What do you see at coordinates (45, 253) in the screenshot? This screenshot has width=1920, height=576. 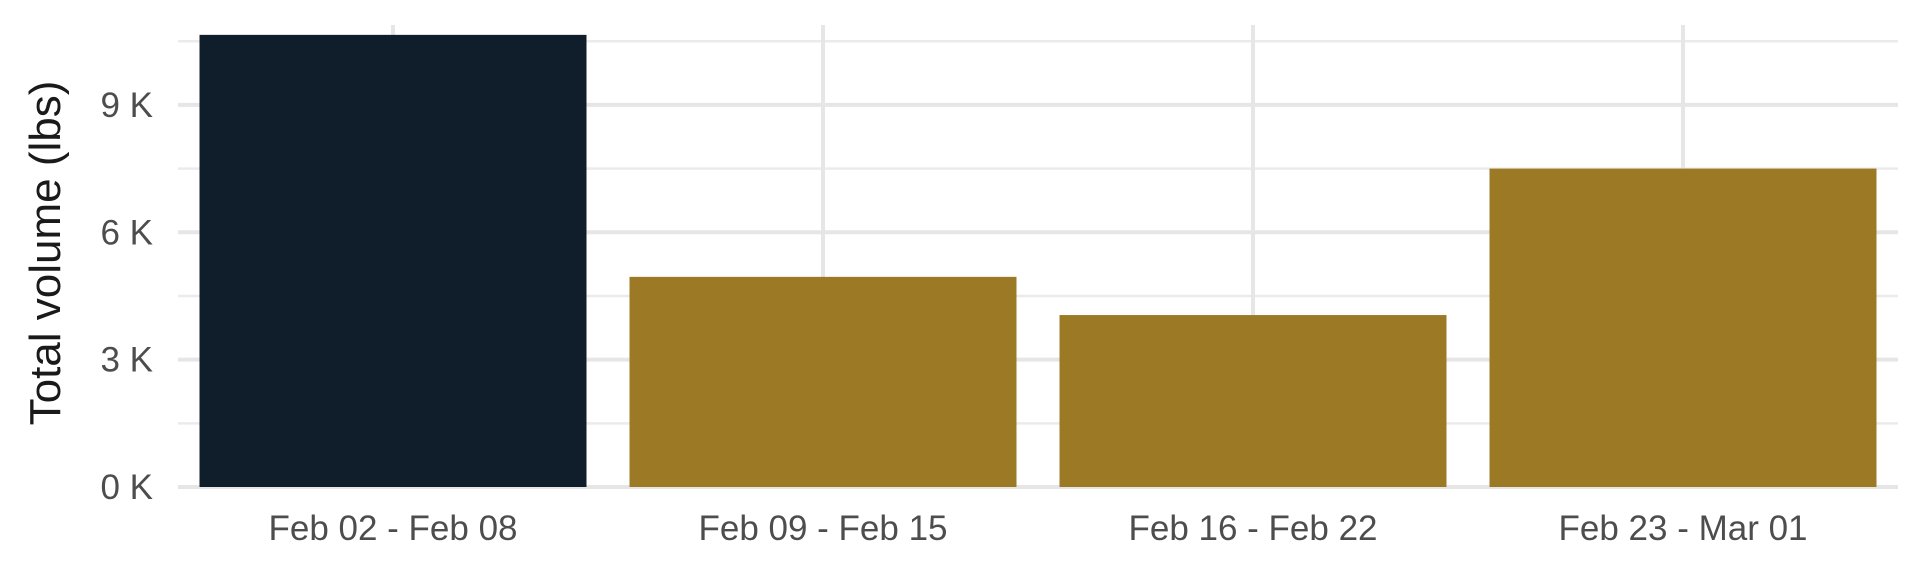 I see `y-axis-title: Total volume (lbs)` at bounding box center [45, 253].